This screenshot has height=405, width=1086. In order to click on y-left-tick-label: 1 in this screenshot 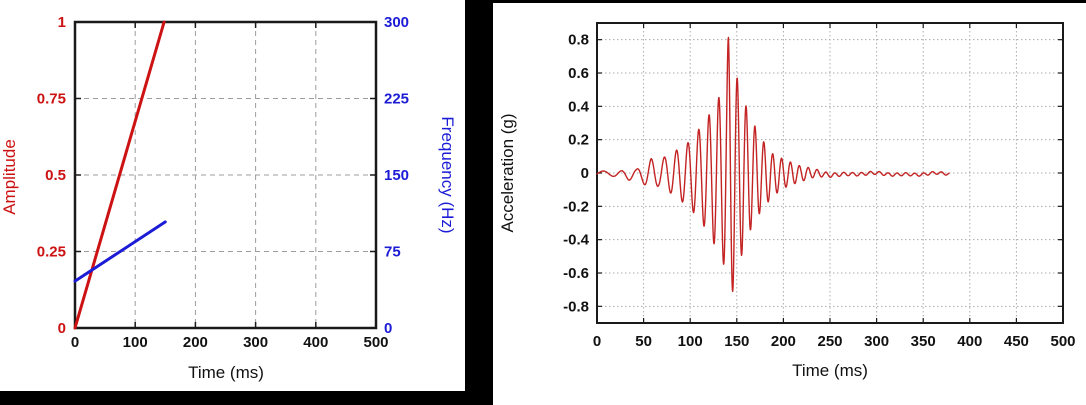, I will do `click(62, 22)`.